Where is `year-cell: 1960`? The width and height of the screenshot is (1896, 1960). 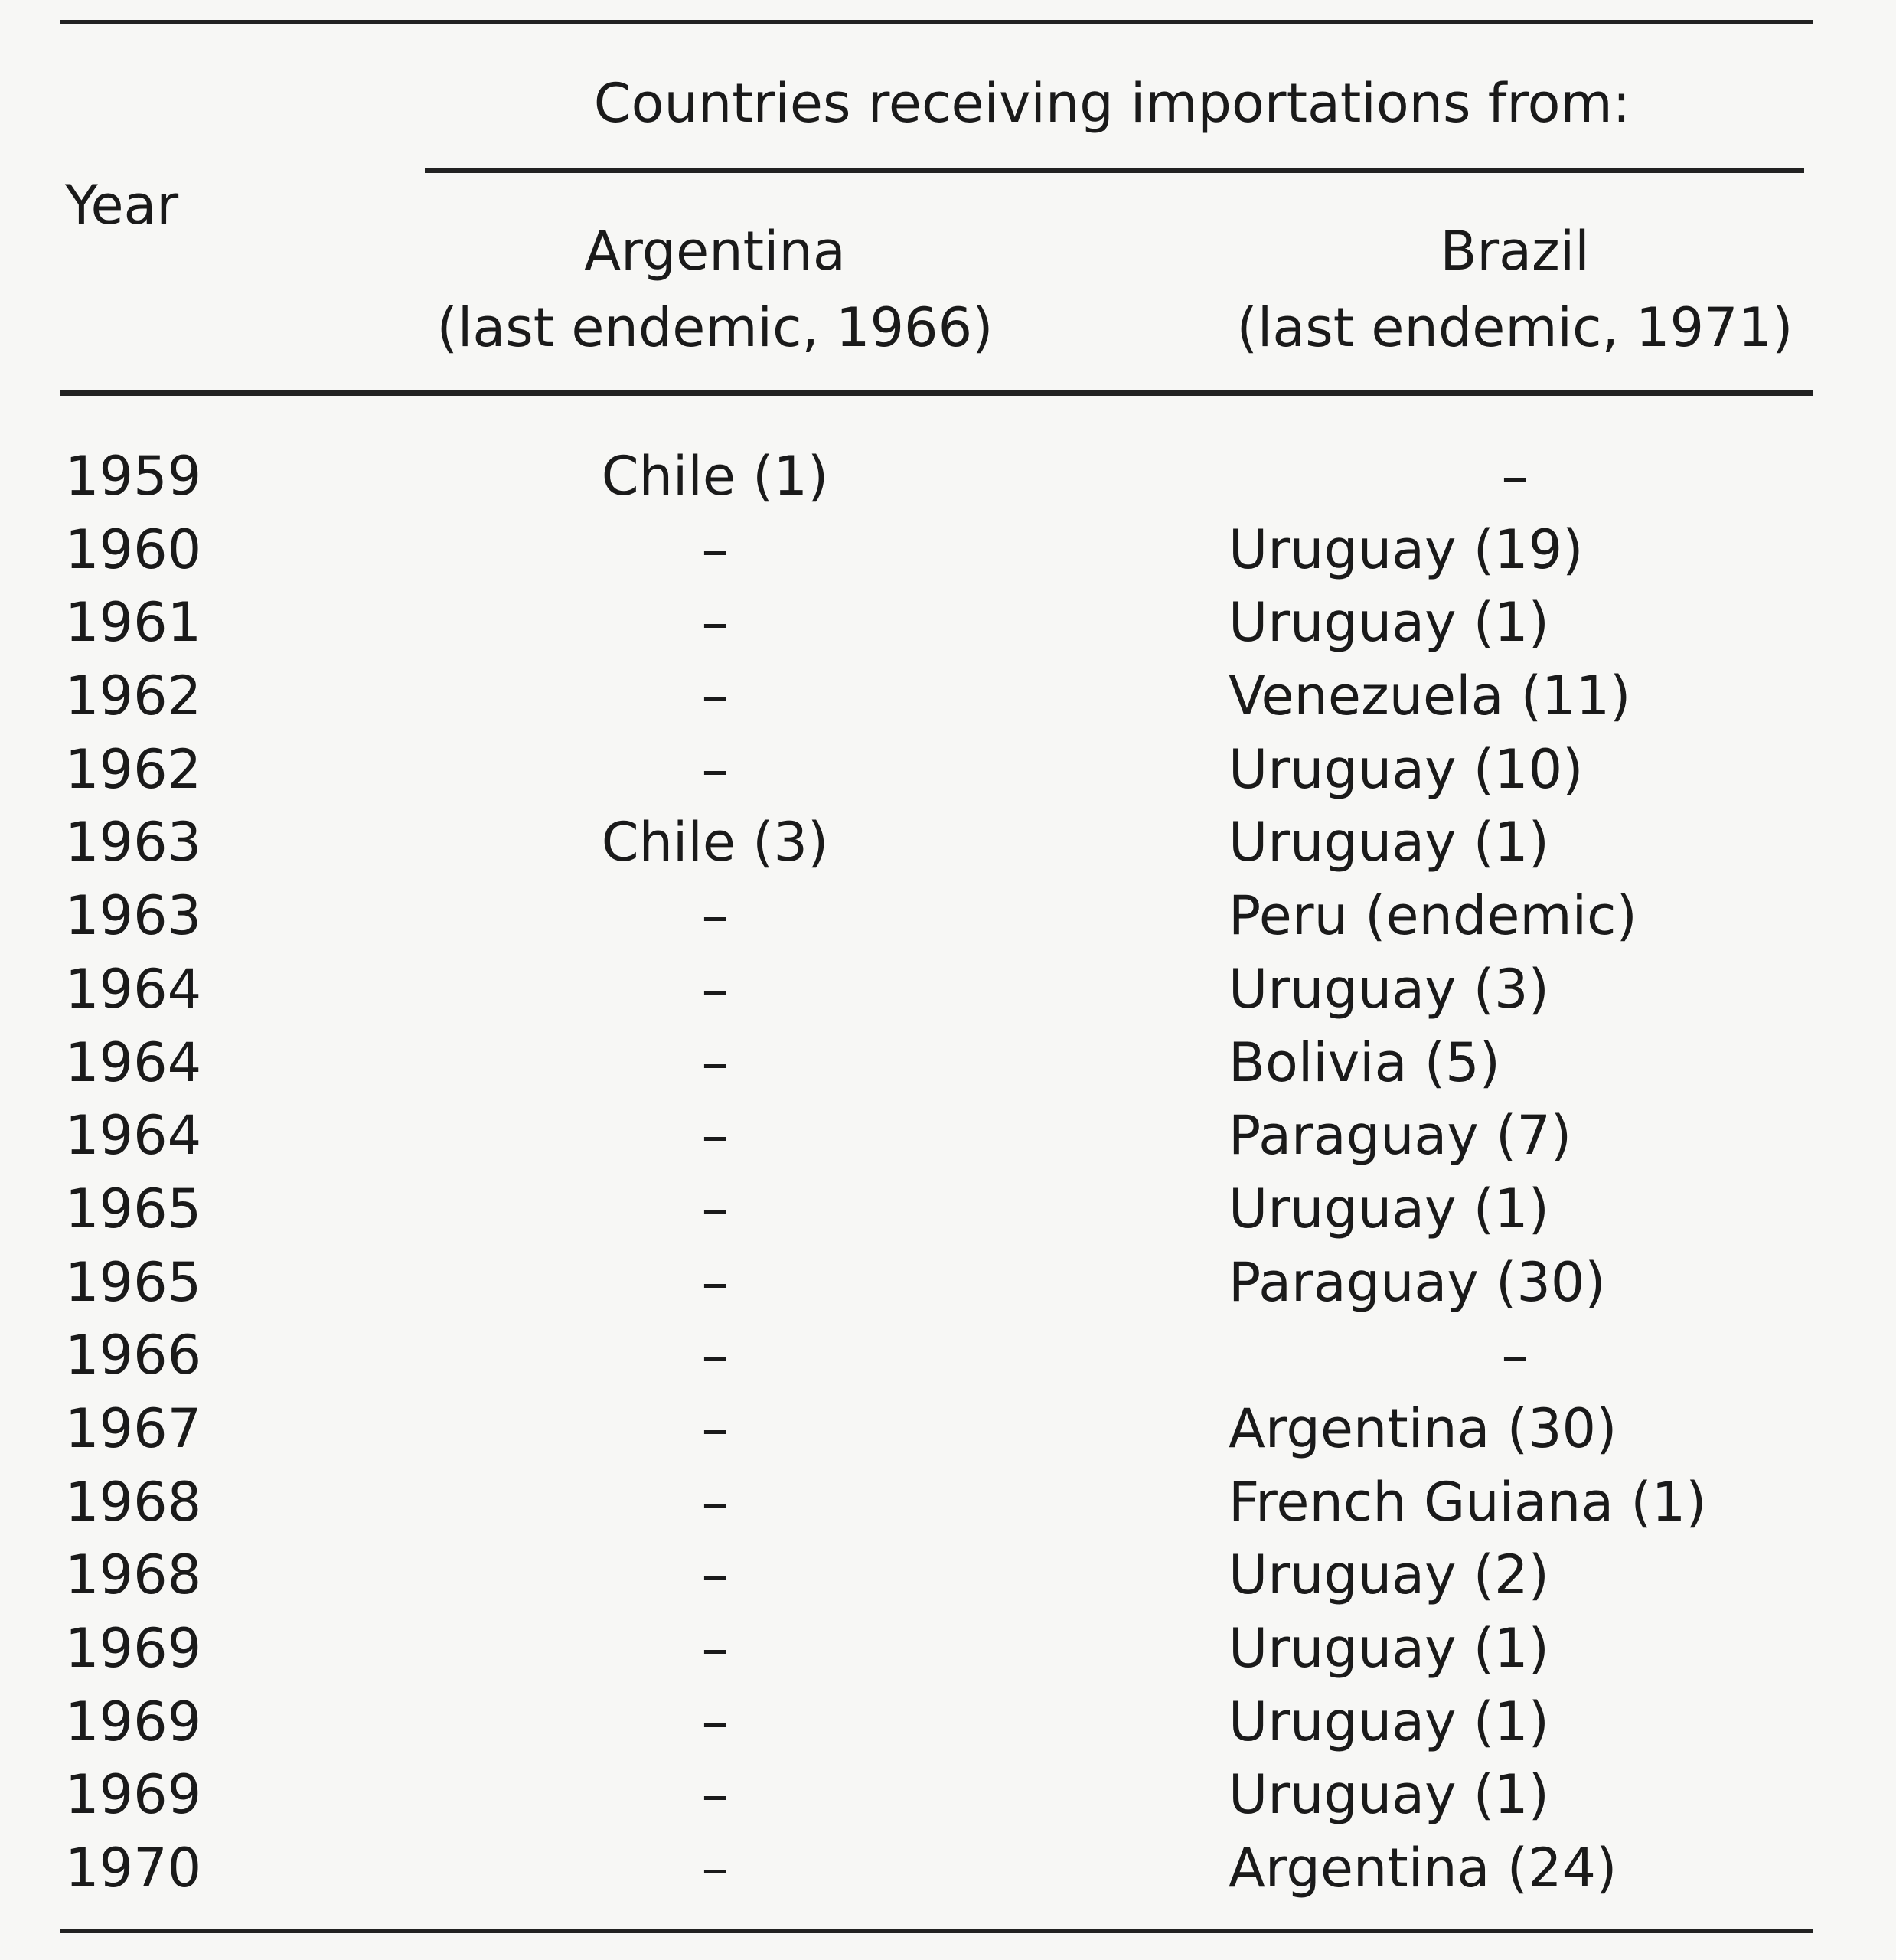 year-cell: 1960 is located at coordinates (133, 549).